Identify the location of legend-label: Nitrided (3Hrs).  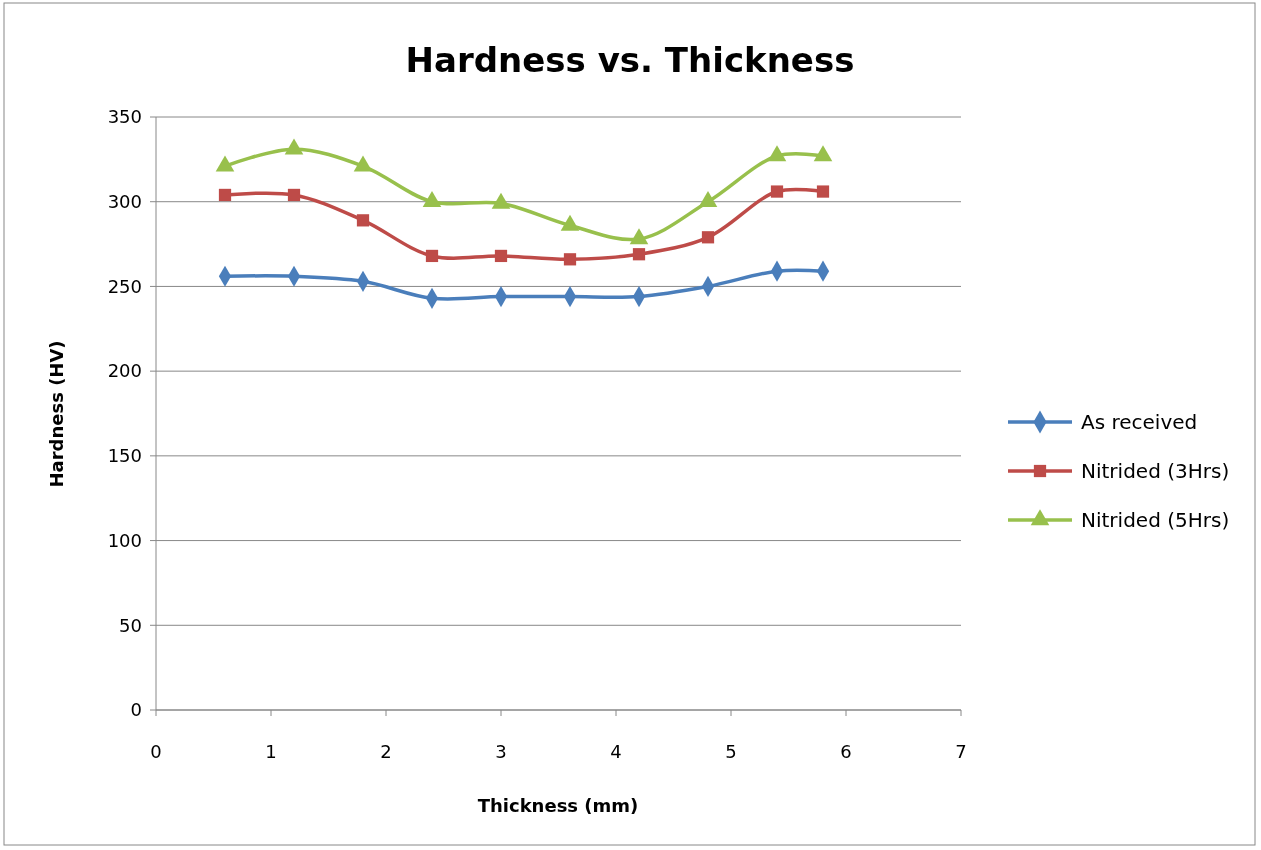
(1155, 471).